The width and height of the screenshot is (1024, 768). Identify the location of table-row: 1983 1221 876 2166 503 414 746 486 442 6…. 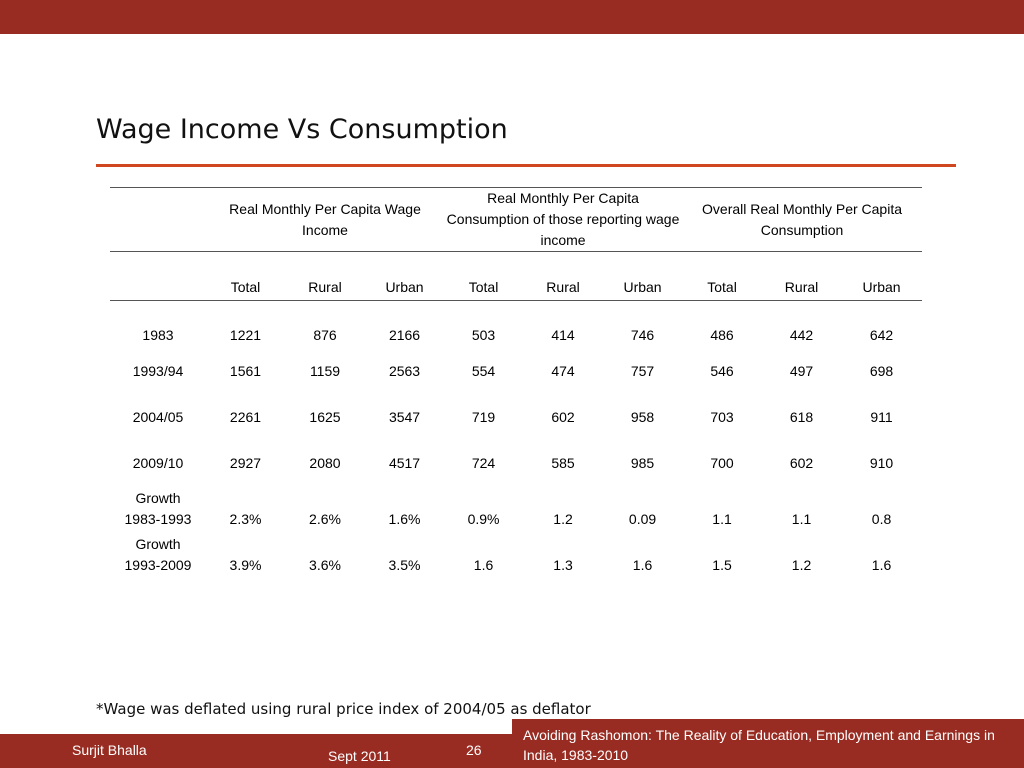
(516, 325).